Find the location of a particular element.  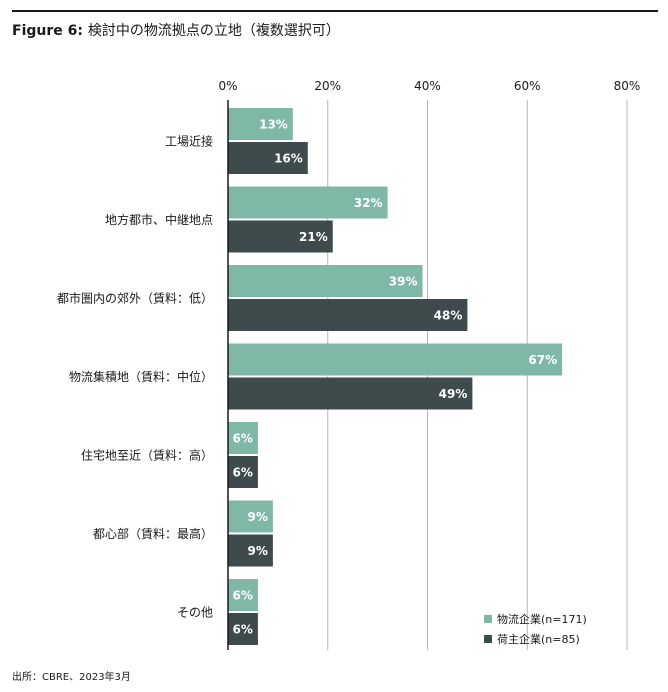

data-label-series-2-0: 16% is located at coordinates (288, 159).